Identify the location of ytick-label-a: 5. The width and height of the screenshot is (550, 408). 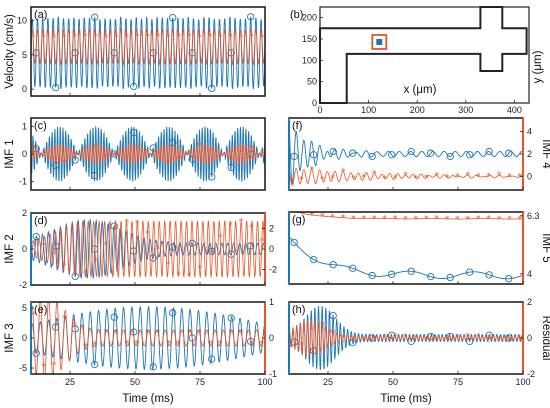
(24, 55).